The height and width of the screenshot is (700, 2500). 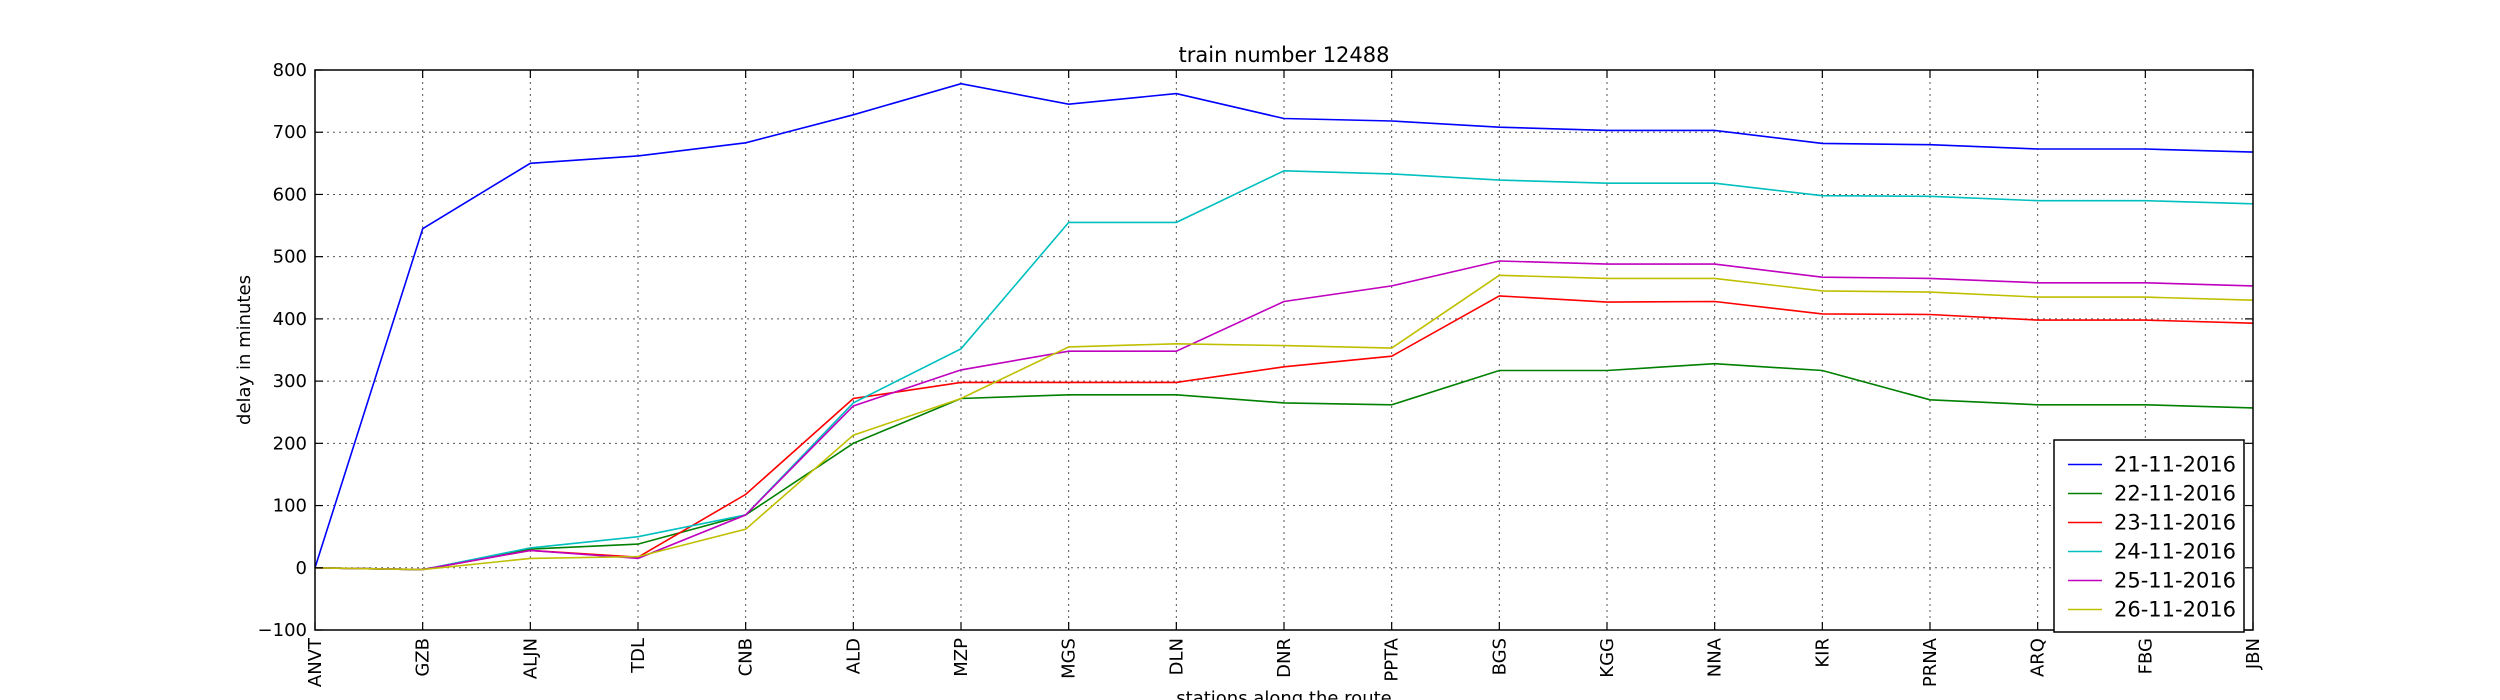 What do you see at coordinates (2175, 465) in the screenshot?
I see `legend-label: 21-11-2016` at bounding box center [2175, 465].